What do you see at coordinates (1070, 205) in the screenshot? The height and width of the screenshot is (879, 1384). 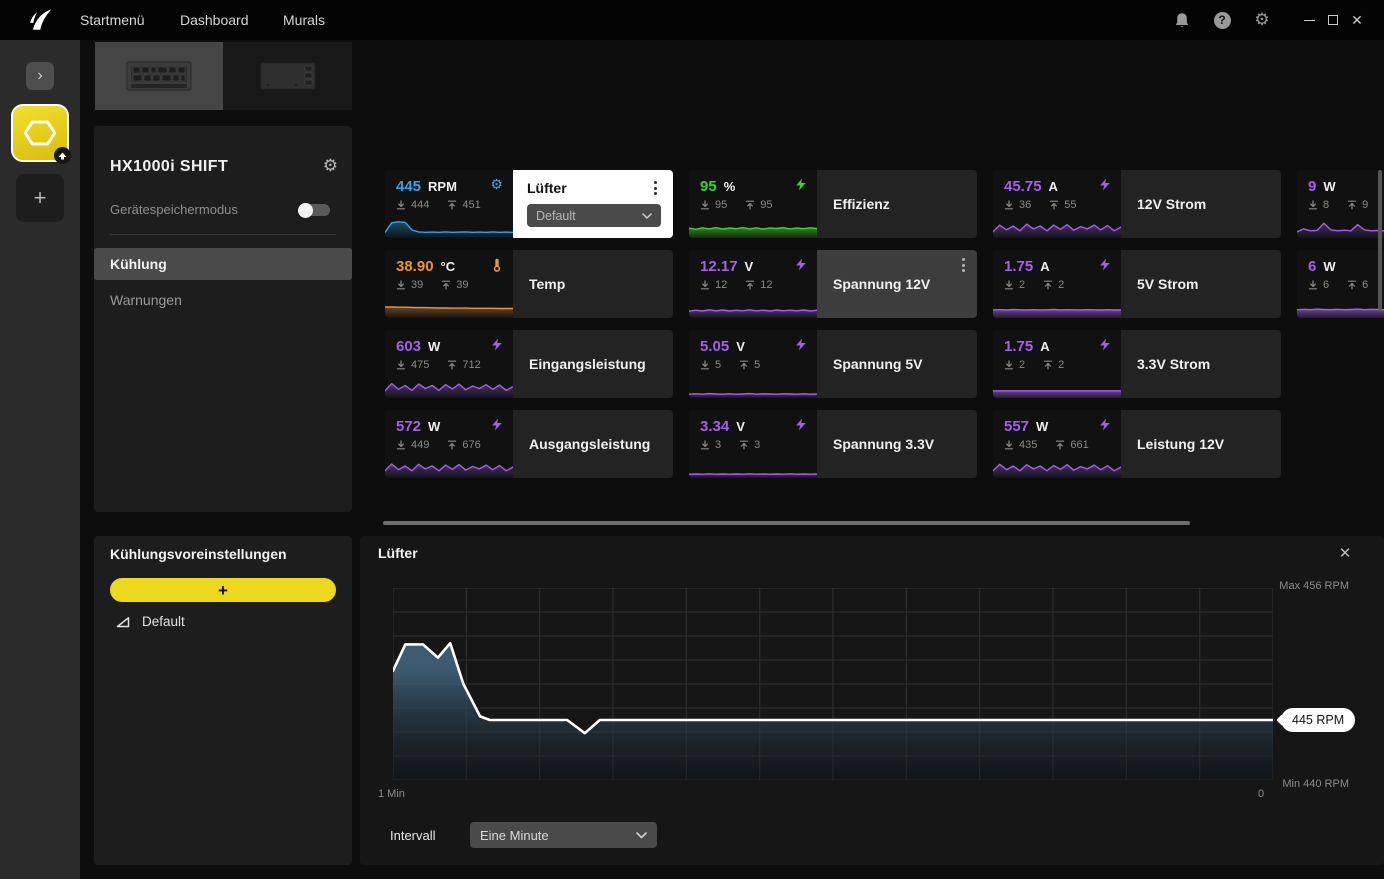 I see `tile-max-value: 55` at bounding box center [1070, 205].